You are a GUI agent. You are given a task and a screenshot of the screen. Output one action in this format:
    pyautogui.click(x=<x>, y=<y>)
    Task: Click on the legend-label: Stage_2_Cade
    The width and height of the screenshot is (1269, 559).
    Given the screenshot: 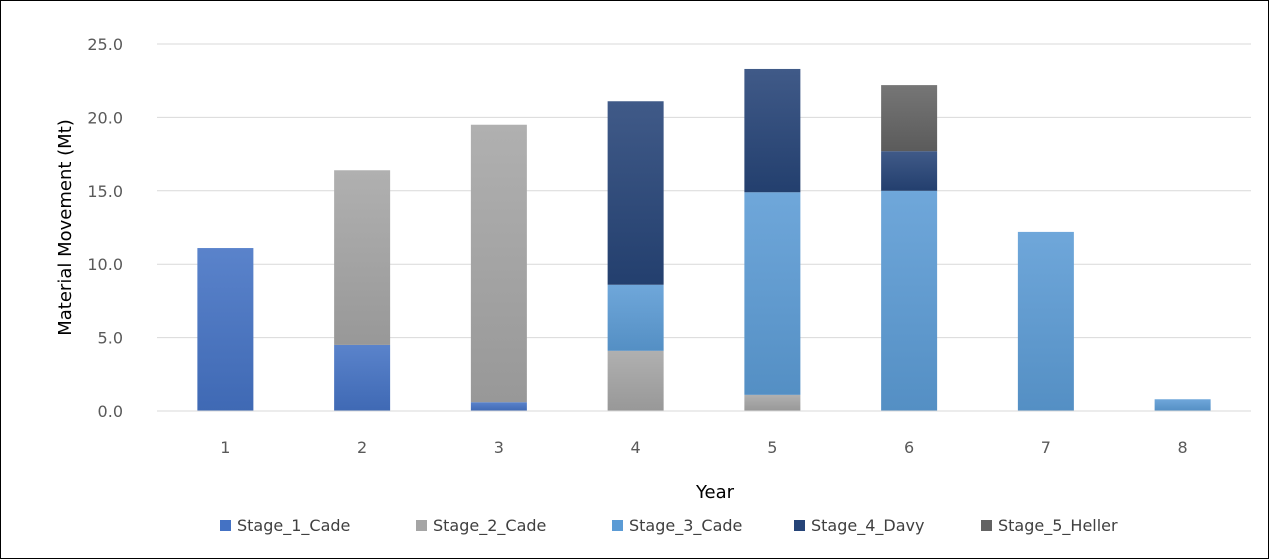 What is the action you would take?
    pyautogui.click(x=489, y=526)
    